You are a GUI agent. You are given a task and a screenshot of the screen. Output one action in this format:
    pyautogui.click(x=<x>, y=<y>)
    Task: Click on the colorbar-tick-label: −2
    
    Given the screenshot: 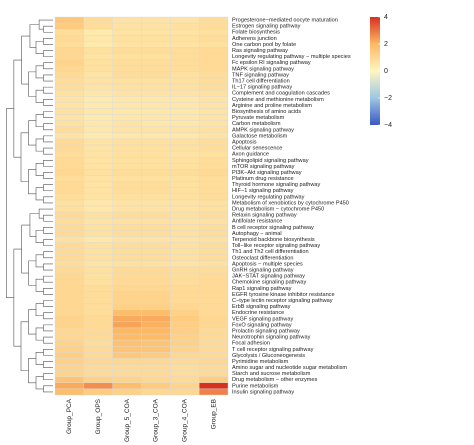 What is the action you would take?
    pyautogui.click(x=388, y=98)
    